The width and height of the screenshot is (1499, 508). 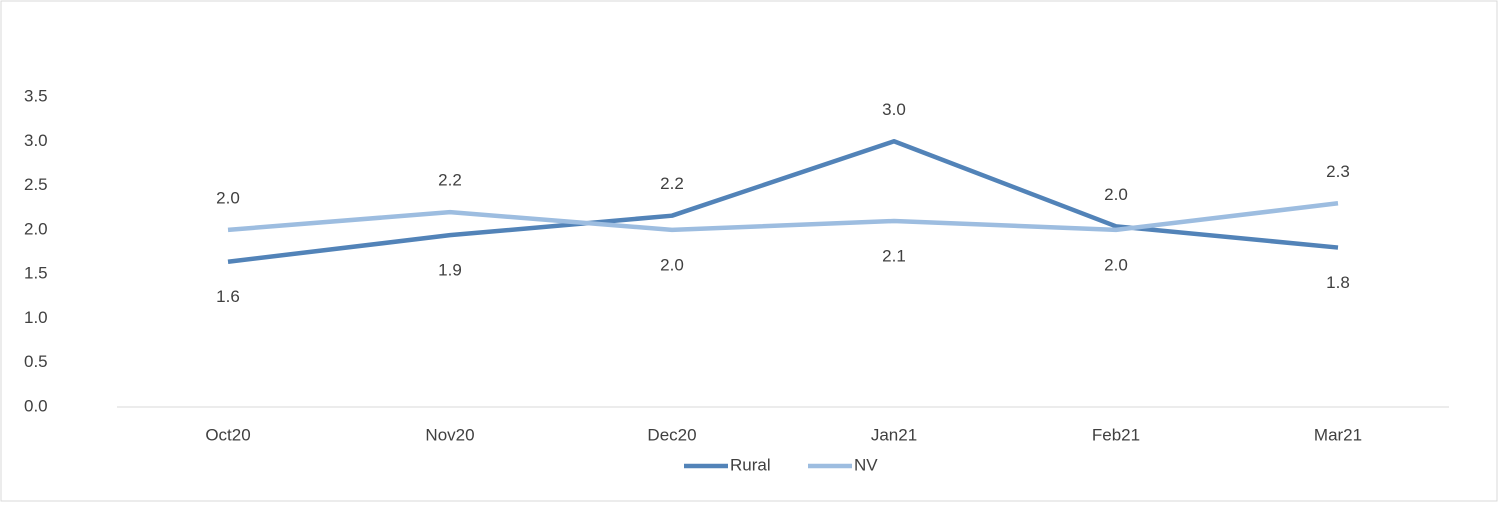 I want to click on data-label: 1.9, so click(x=450, y=270).